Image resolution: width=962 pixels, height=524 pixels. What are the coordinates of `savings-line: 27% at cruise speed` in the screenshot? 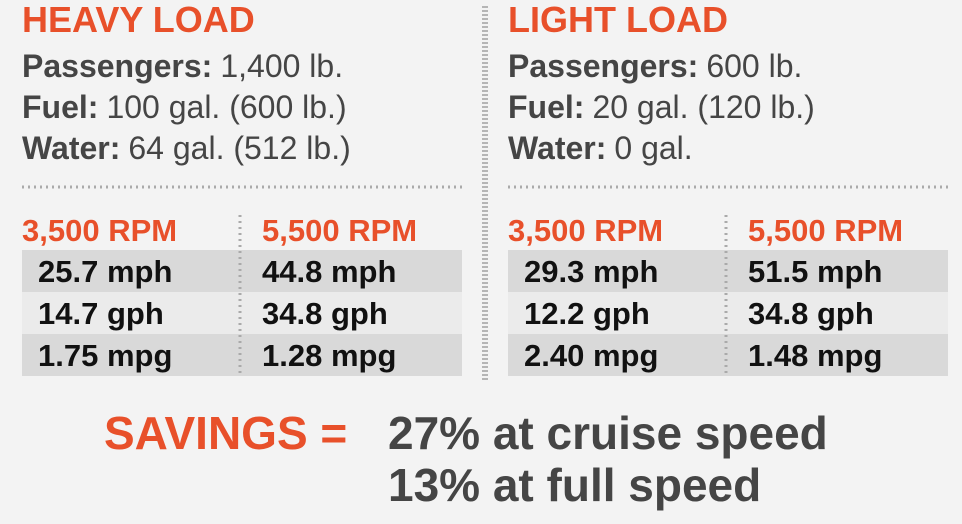 It's located at (608, 433).